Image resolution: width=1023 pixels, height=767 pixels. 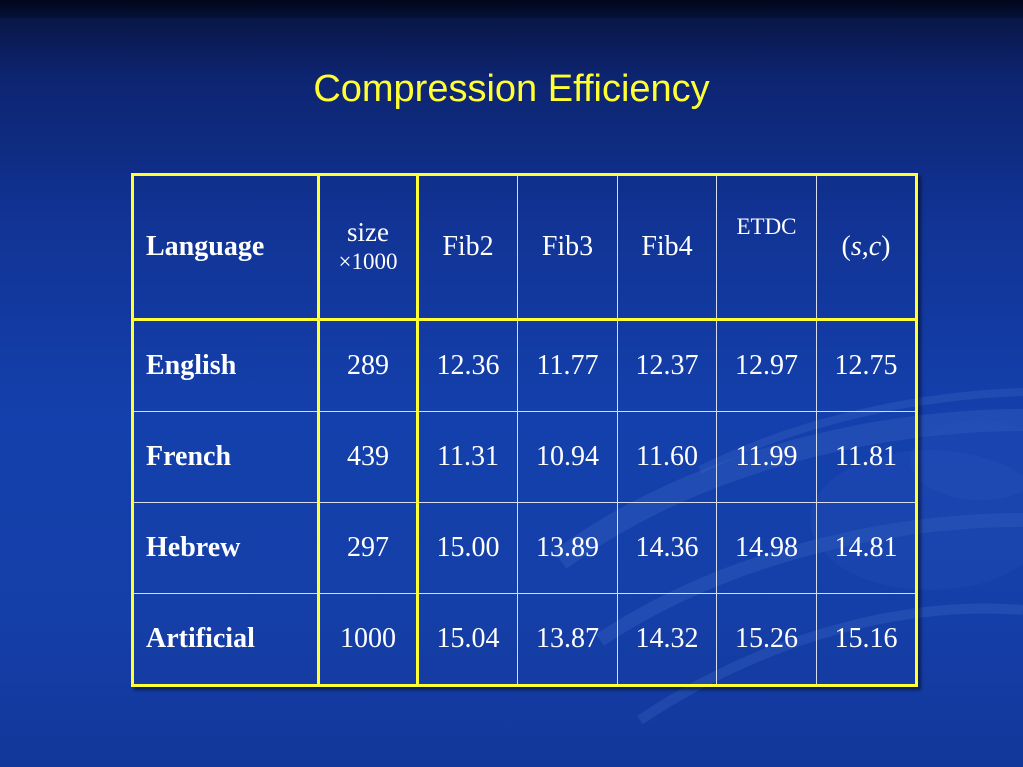 What do you see at coordinates (567, 640) in the screenshot?
I see `row-fib3: 13.87` at bounding box center [567, 640].